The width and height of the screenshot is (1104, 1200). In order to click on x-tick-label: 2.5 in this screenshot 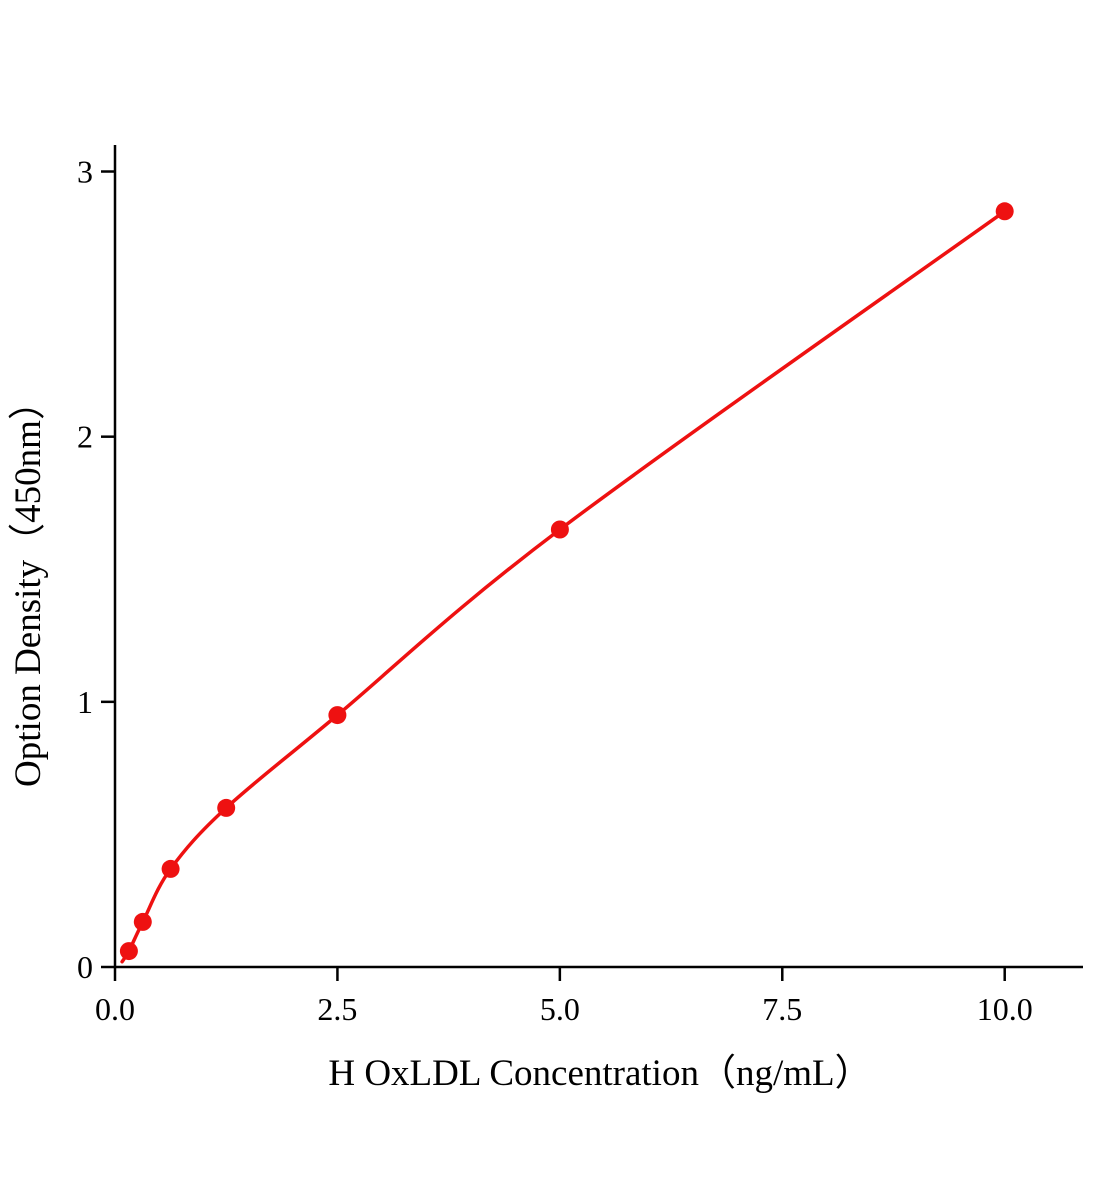, I will do `click(337, 1009)`.